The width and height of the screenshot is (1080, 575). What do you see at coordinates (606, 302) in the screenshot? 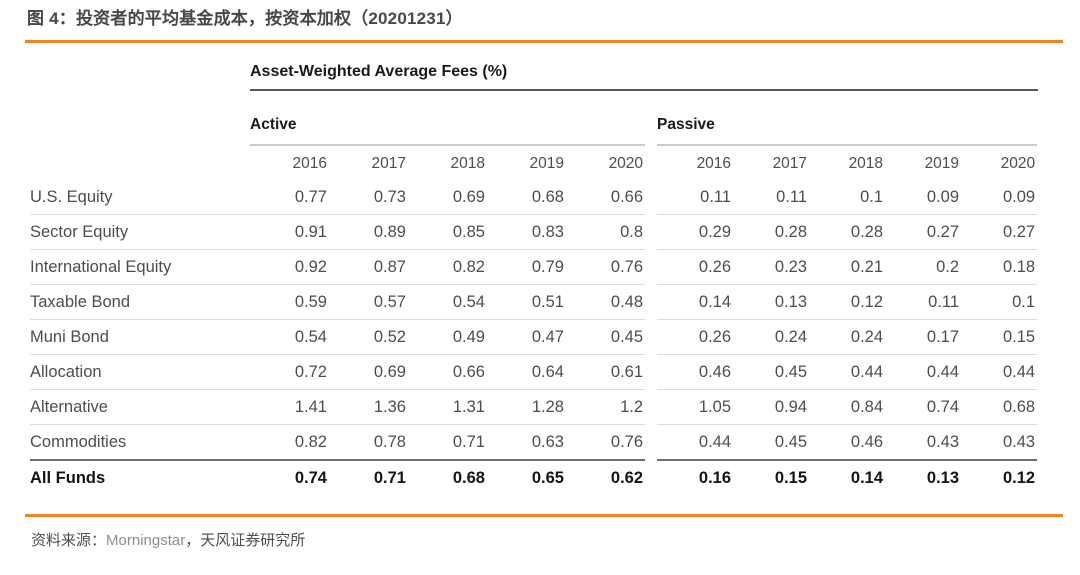
I see `fee-value-active: 0.48` at bounding box center [606, 302].